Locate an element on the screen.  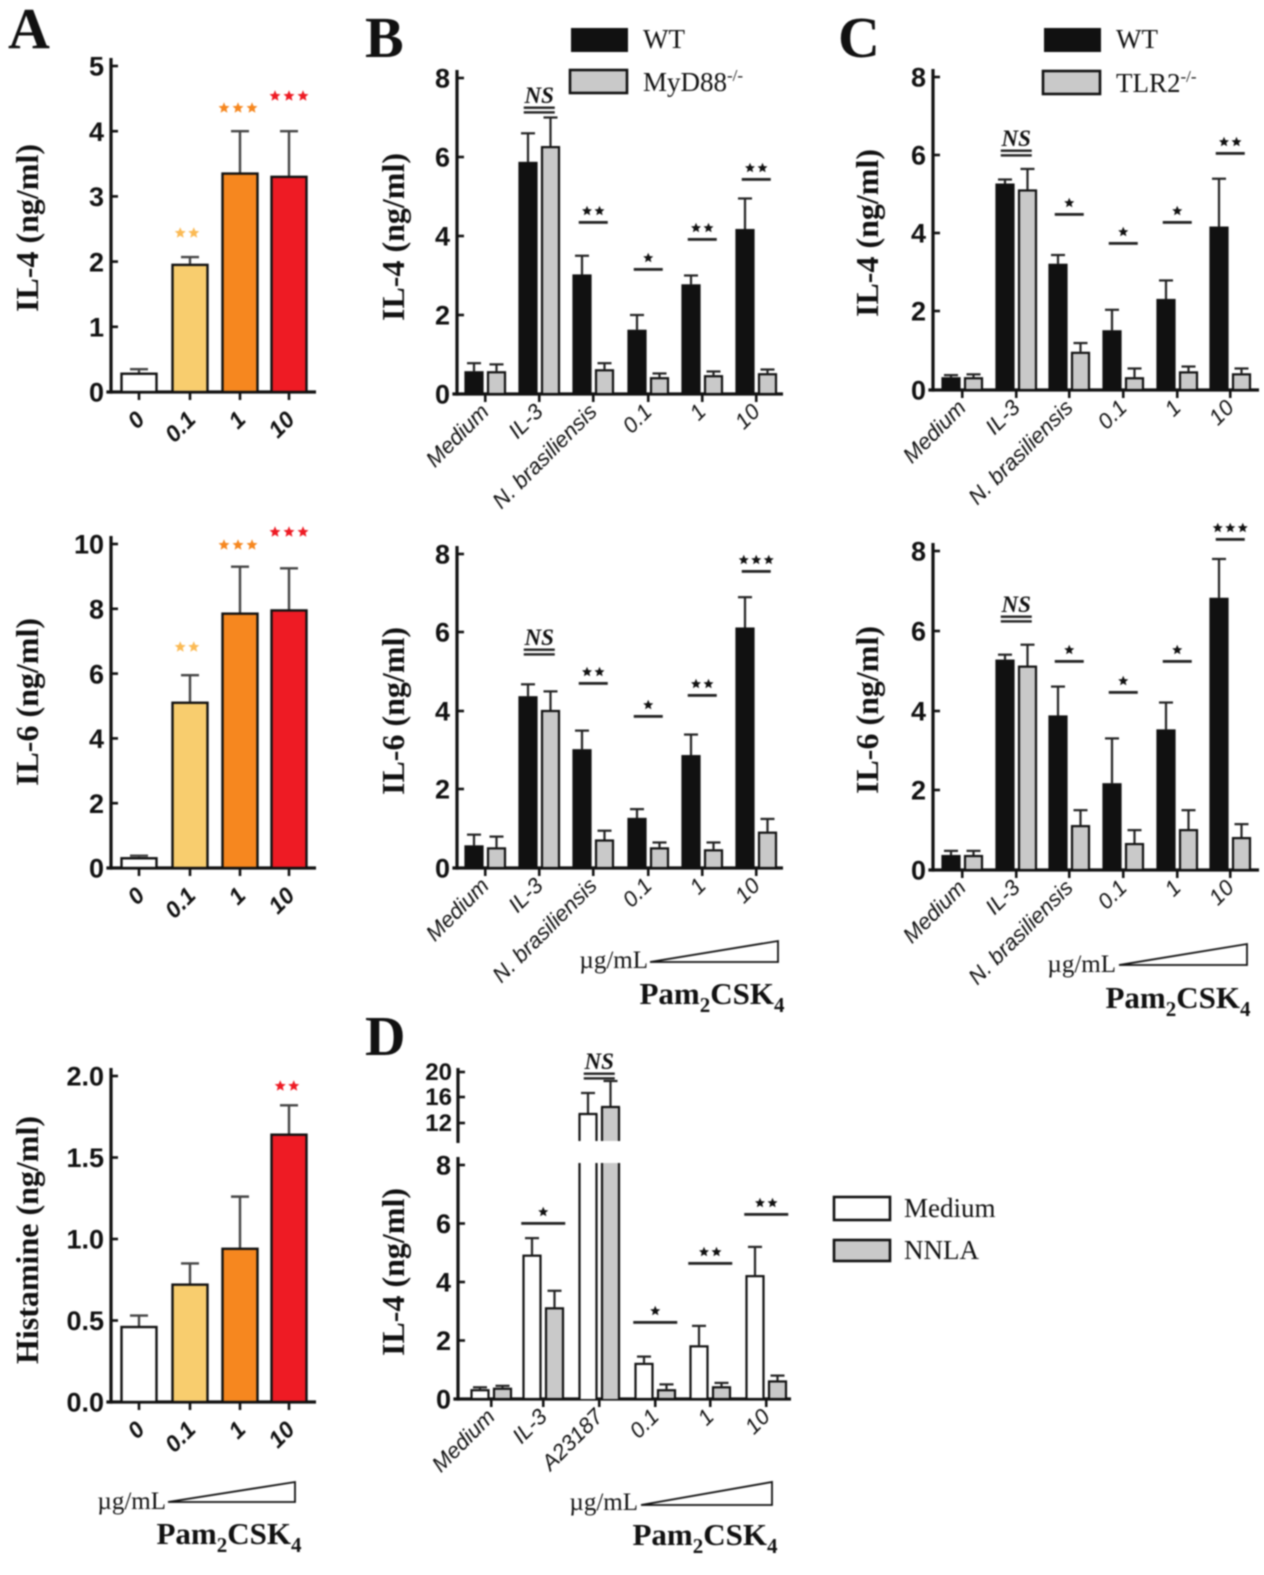
svg-text: 16 is located at coordinates (438, 1097).